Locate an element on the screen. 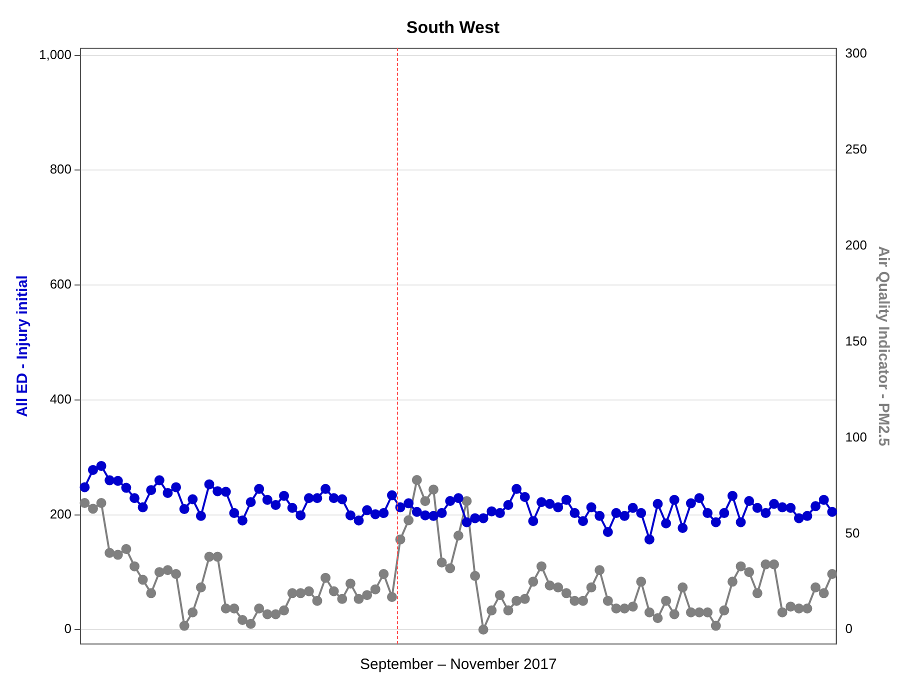 Image resolution: width=906 pixels, height=688 pixels. y-tick-label: 0 is located at coordinates (68, 628).